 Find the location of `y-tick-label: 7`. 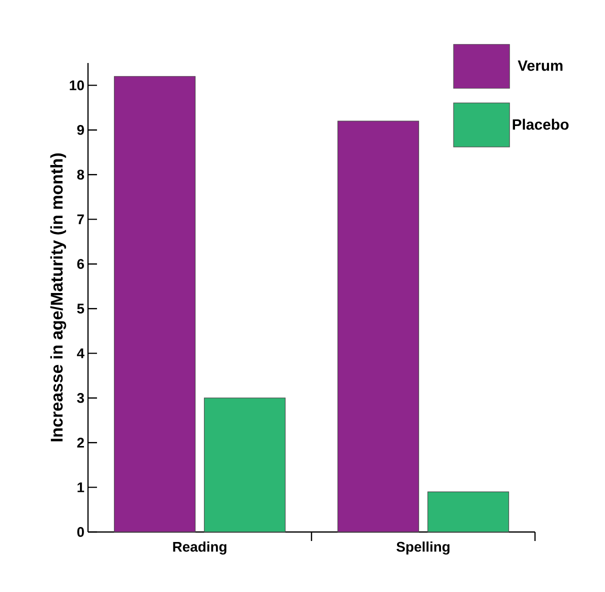

y-tick-label: 7 is located at coordinates (80, 219).